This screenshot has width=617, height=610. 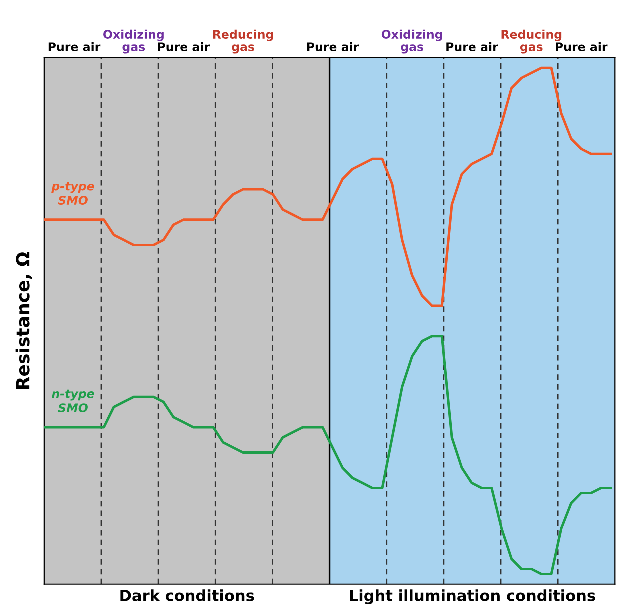 What do you see at coordinates (24, 320) in the screenshot?
I see `y-axis-title: Resistance, Ω` at bounding box center [24, 320].